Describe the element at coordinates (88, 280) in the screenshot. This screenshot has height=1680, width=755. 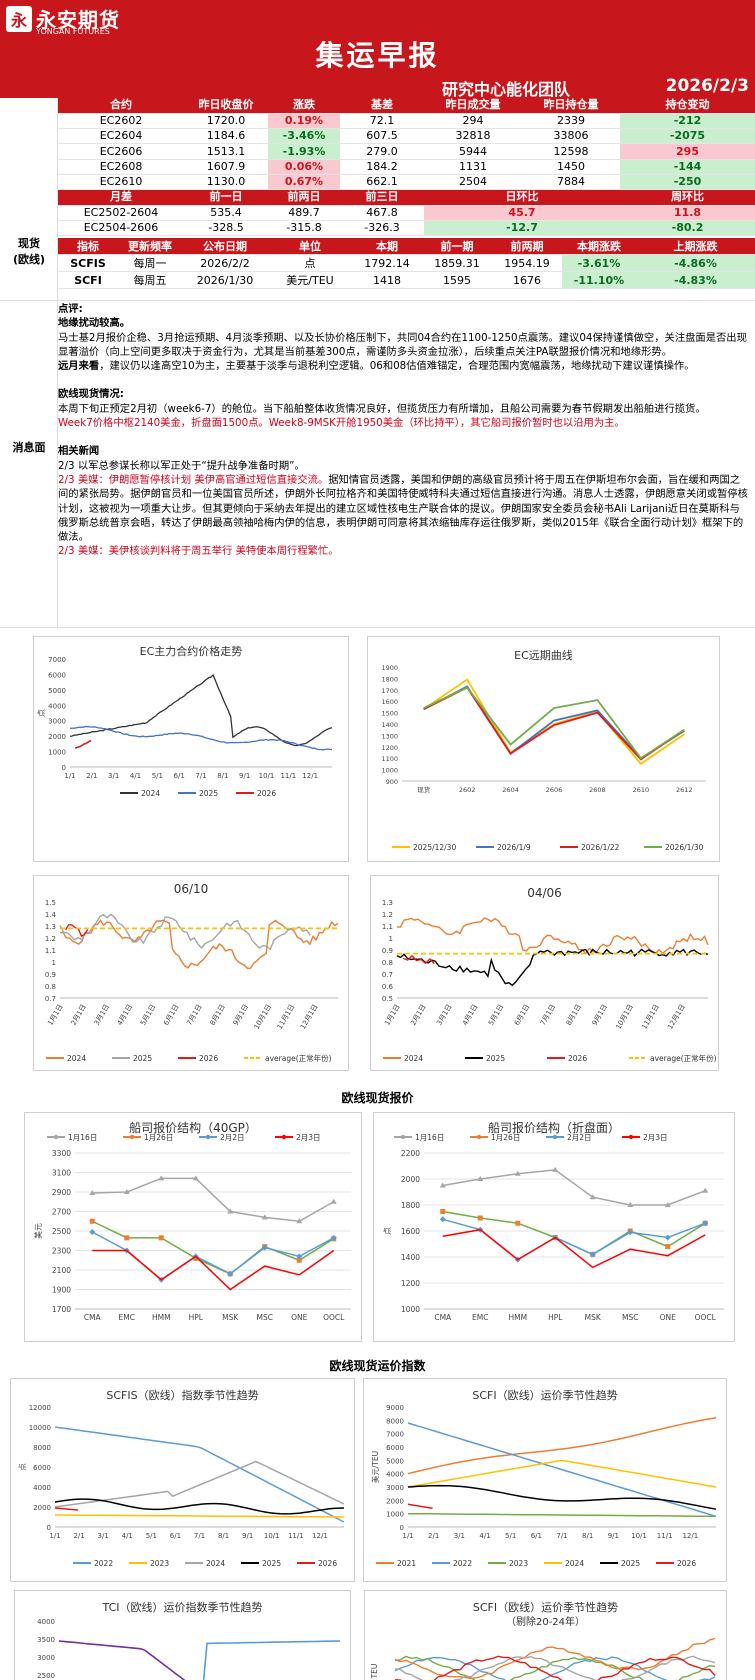
I see `table-cell: SCFI` at that location.